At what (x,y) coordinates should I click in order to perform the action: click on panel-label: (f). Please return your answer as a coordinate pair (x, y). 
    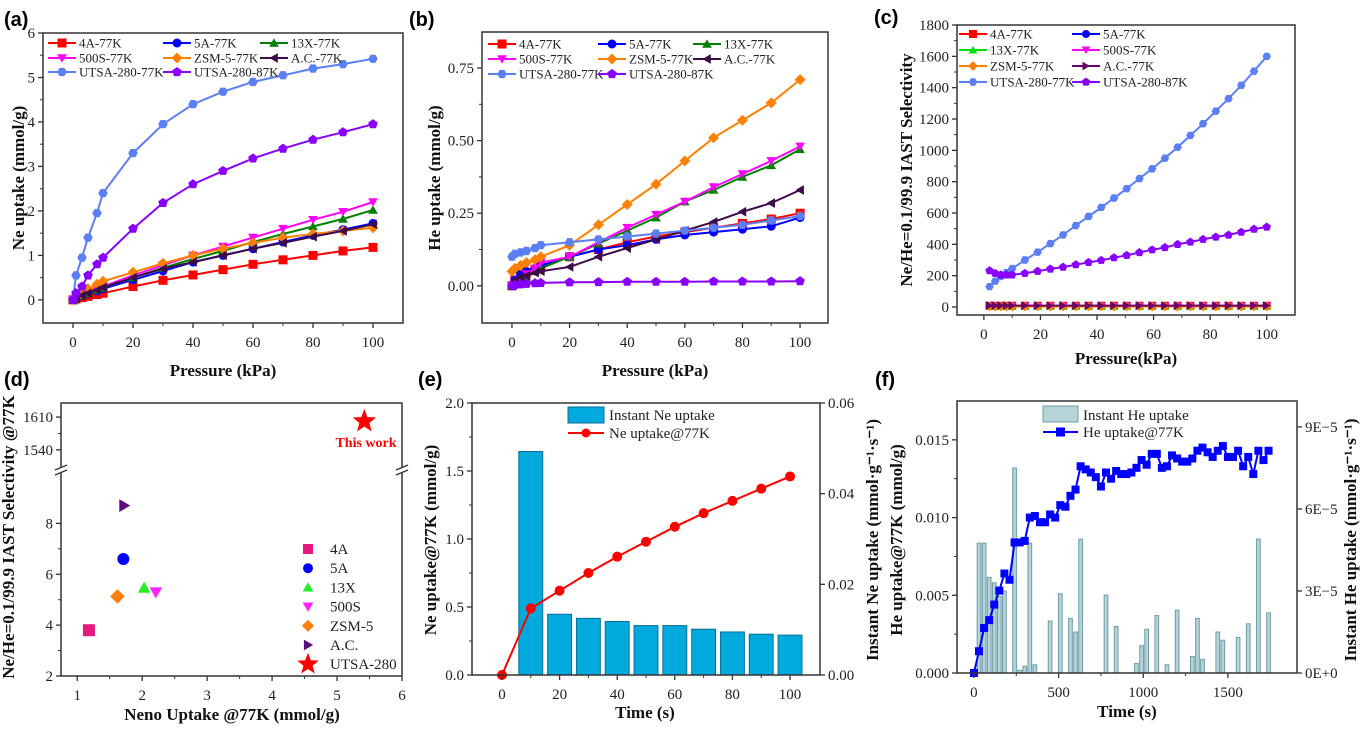
    Looking at the image, I should click on (885, 380).